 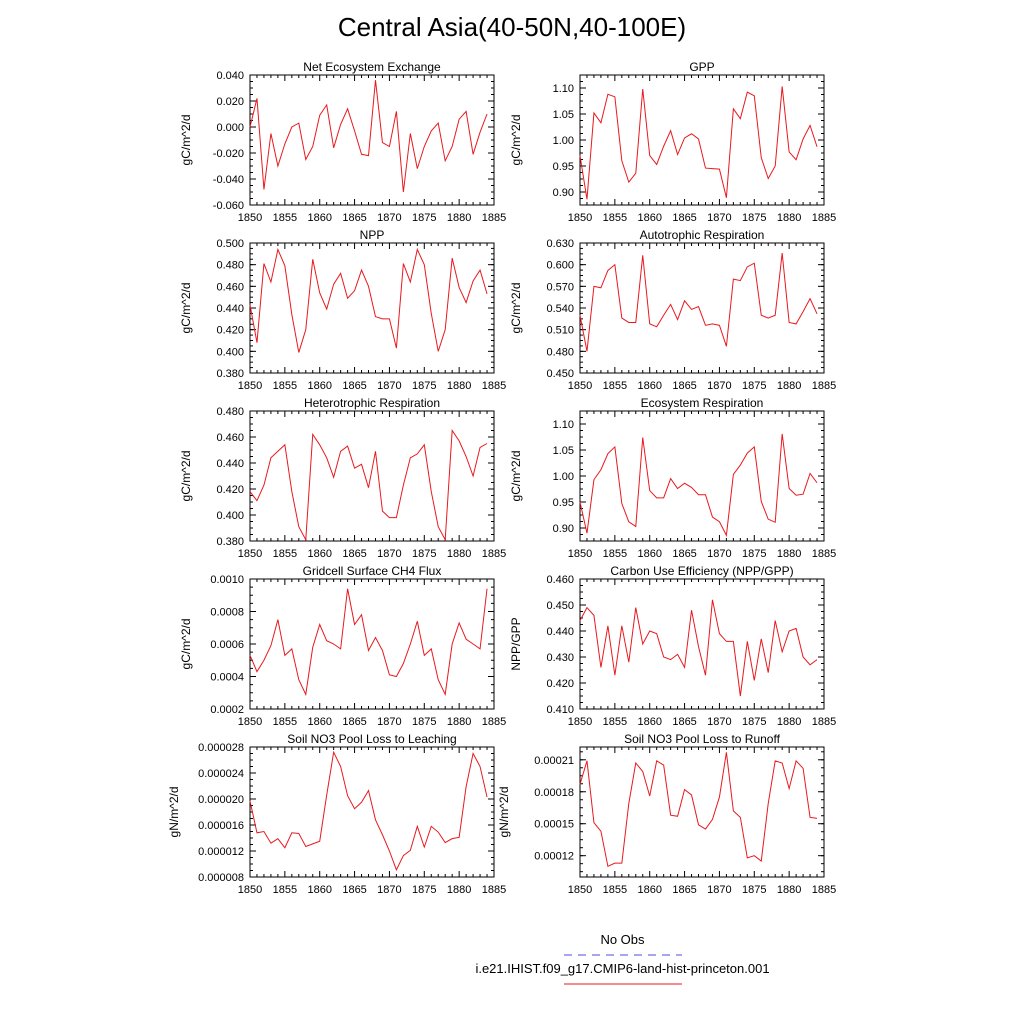 What do you see at coordinates (701, 571) in the screenshot?
I see `panel-title: Carbon Use Efficiency (NPP/GPP)` at bounding box center [701, 571].